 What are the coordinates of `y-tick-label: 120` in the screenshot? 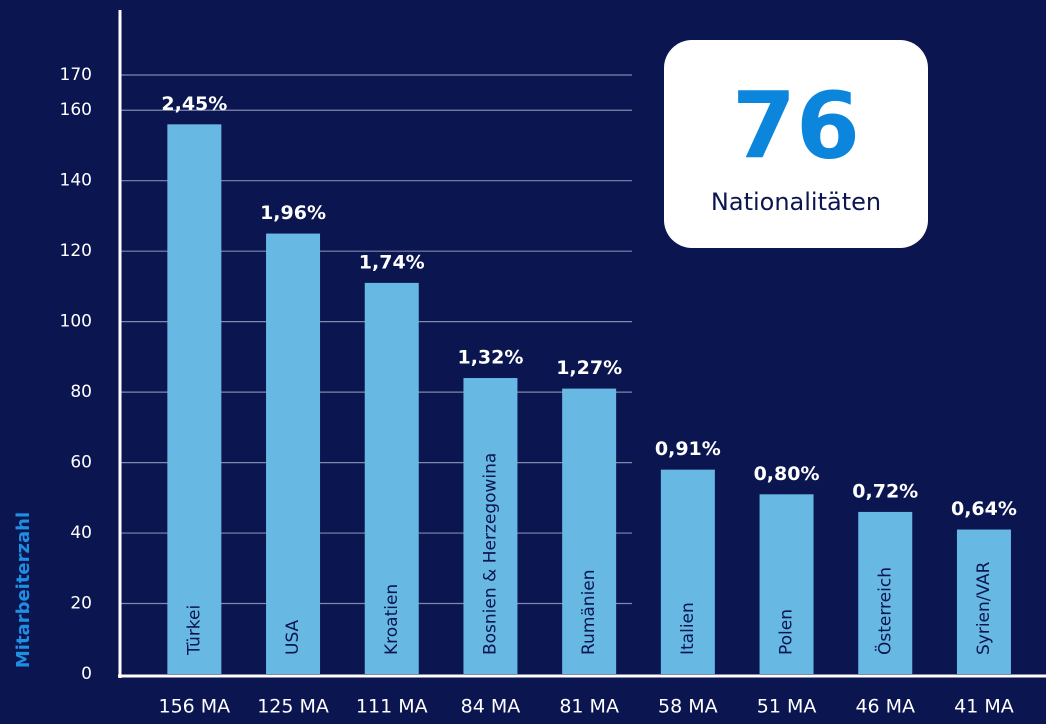 It's located at (76, 251).